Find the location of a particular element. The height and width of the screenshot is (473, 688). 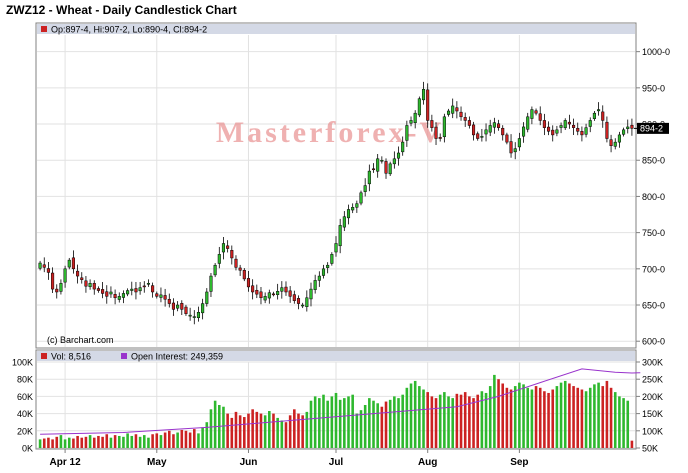

oi-tick-label: 100K is located at coordinates (652, 431).